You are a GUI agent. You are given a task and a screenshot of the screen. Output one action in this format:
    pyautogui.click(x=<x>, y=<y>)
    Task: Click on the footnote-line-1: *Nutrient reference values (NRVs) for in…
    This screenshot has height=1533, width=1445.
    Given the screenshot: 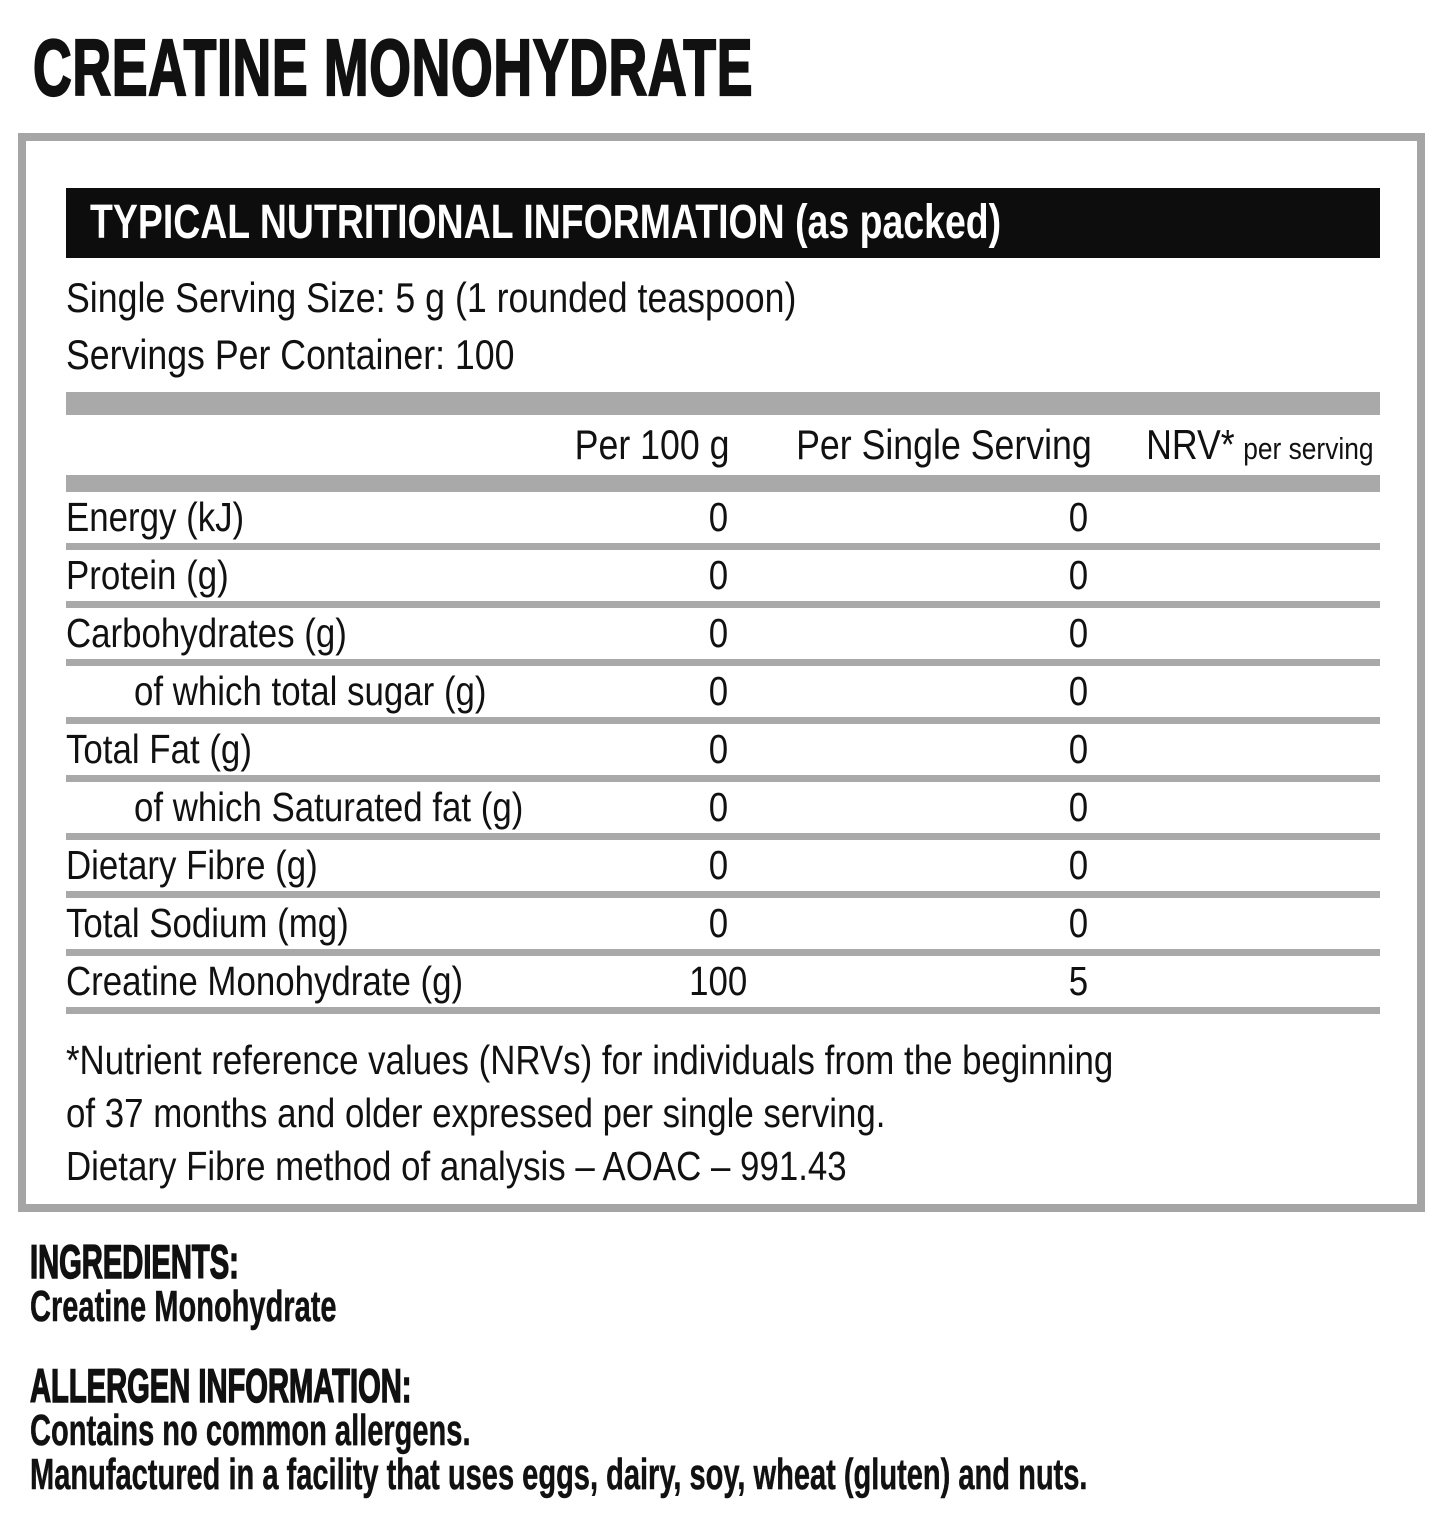 What is the action you would take?
    pyautogui.click(x=590, y=1060)
    